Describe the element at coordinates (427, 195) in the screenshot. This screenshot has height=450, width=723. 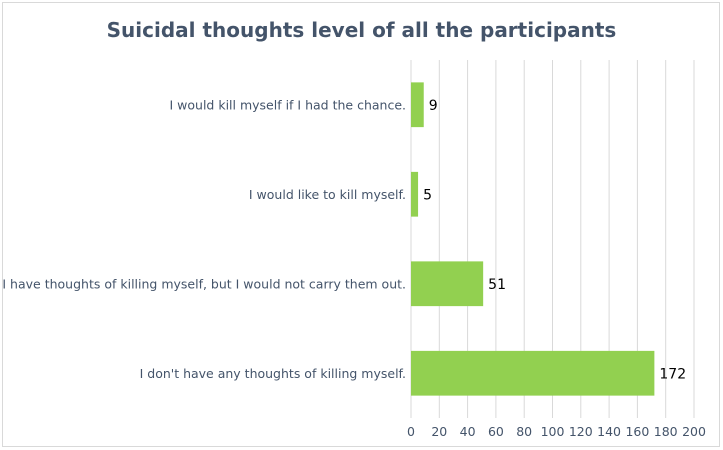
I see `data-label: 5` at that location.